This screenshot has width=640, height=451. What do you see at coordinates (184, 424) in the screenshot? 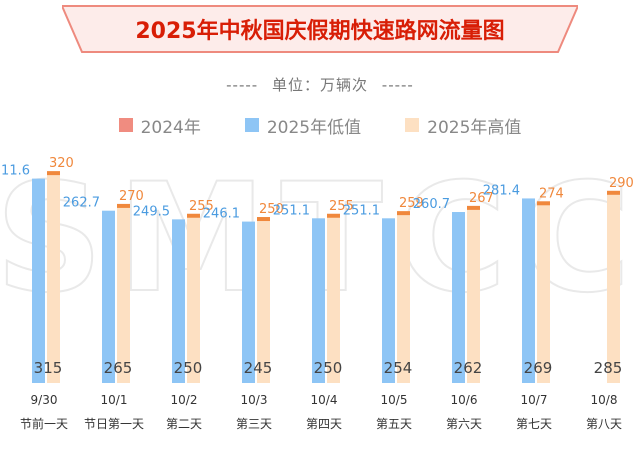
I see `x-tick-category: 第二天` at bounding box center [184, 424].